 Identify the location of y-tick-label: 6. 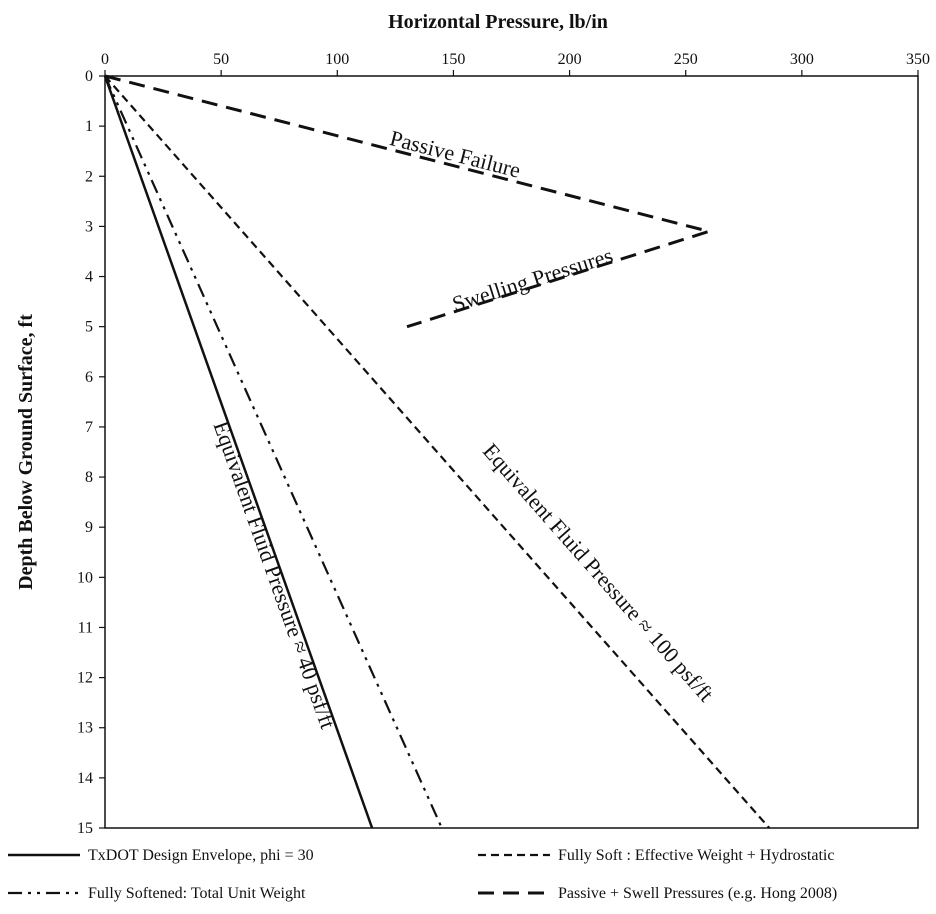
(89, 377).